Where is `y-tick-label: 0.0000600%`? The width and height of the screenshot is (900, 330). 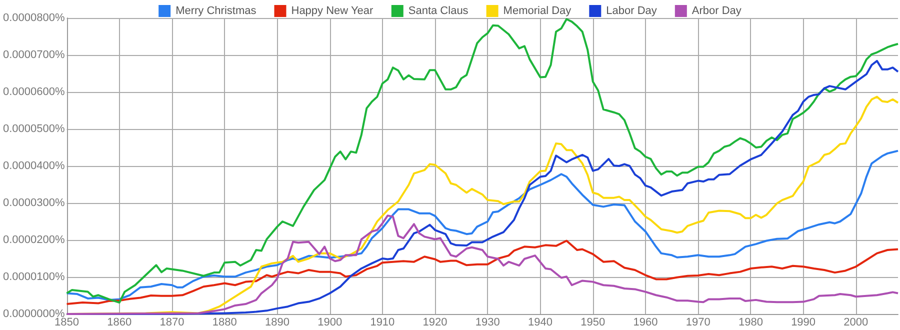
y-tick-label: 0.0000600% is located at coordinates (33, 92).